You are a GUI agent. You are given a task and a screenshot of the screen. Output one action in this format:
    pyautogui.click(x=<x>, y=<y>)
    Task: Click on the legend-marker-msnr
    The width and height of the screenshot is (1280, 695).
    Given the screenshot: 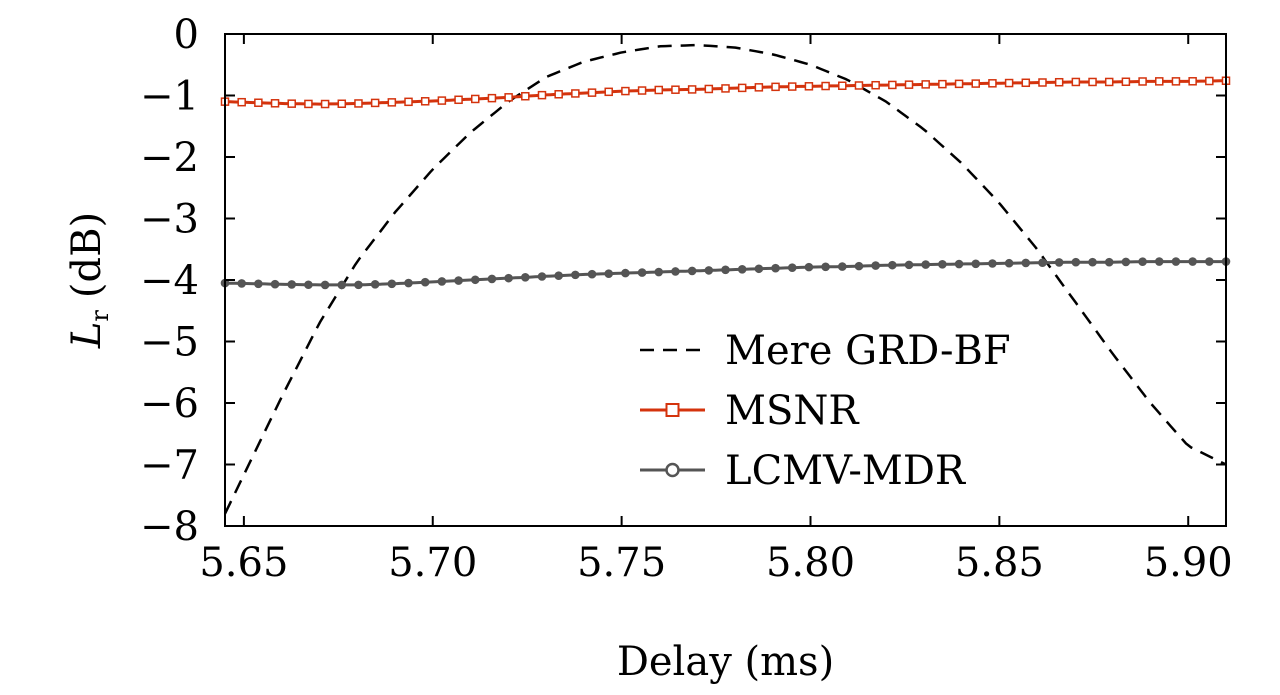 What is the action you would take?
    pyautogui.click(x=672, y=410)
    